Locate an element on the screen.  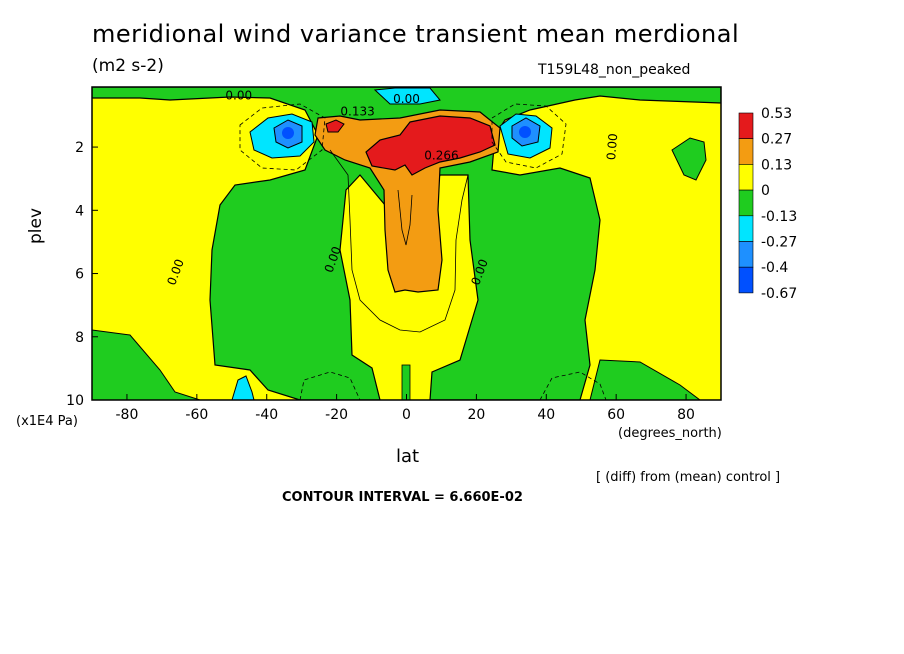
colorbar-label: 0.27 is located at coordinates (776, 140).